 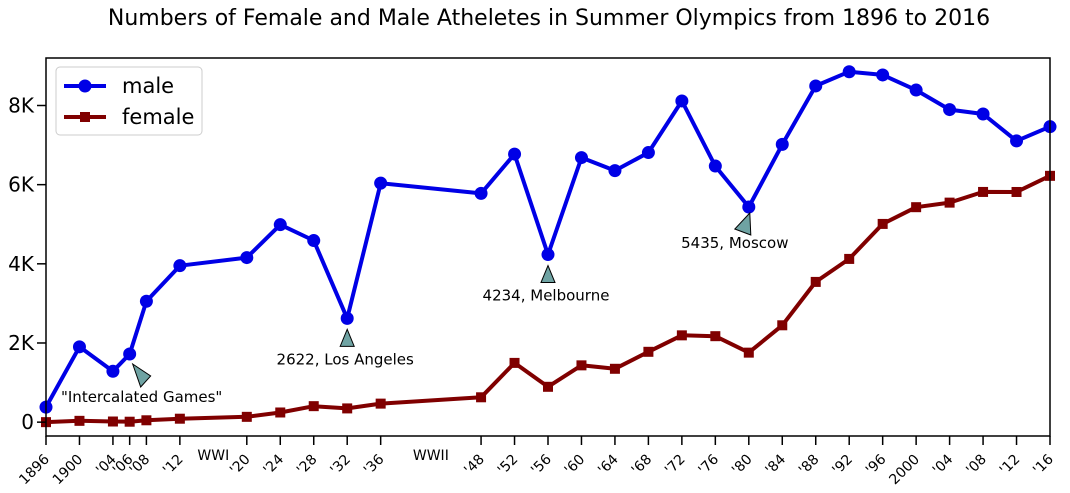 I want to click on legend-label-male: male, so click(x=148, y=86).